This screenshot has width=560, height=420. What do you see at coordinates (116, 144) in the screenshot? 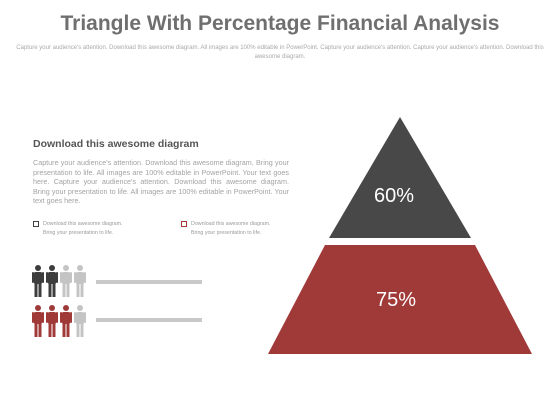
I see `section-heading: Download this awesome diagram` at bounding box center [116, 144].